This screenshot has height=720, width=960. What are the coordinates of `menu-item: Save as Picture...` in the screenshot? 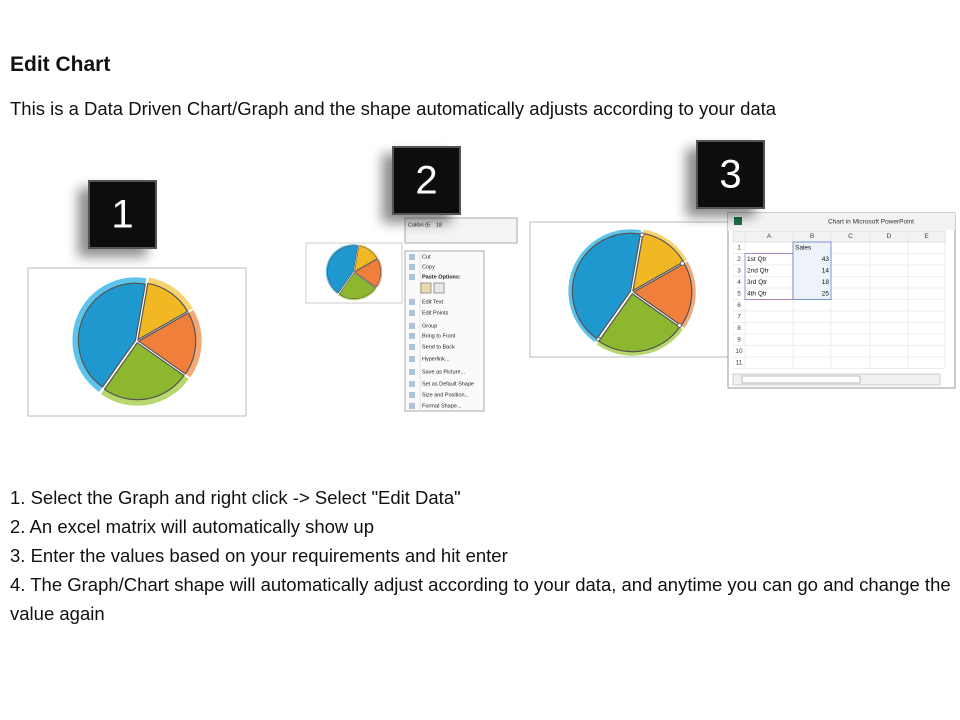 It's located at (444, 372).